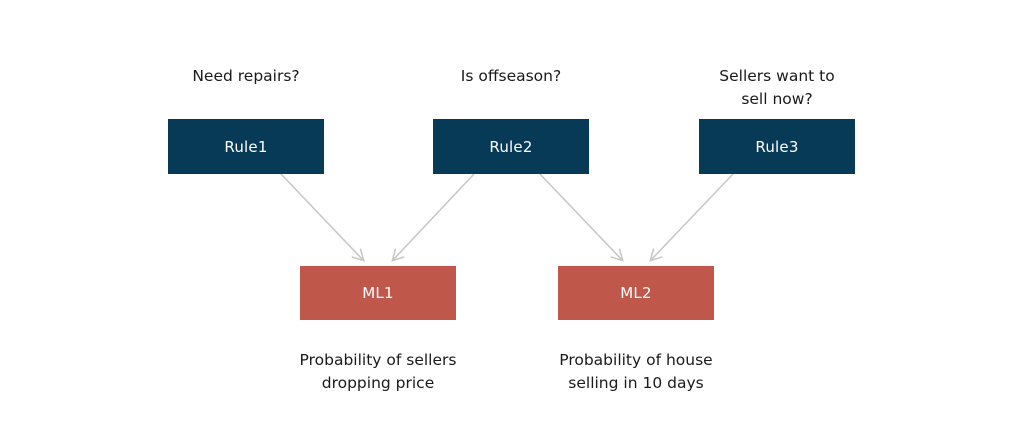 The height and width of the screenshot is (440, 1023). I want to click on question-need-repairs: Need repairs?, so click(246, 76).